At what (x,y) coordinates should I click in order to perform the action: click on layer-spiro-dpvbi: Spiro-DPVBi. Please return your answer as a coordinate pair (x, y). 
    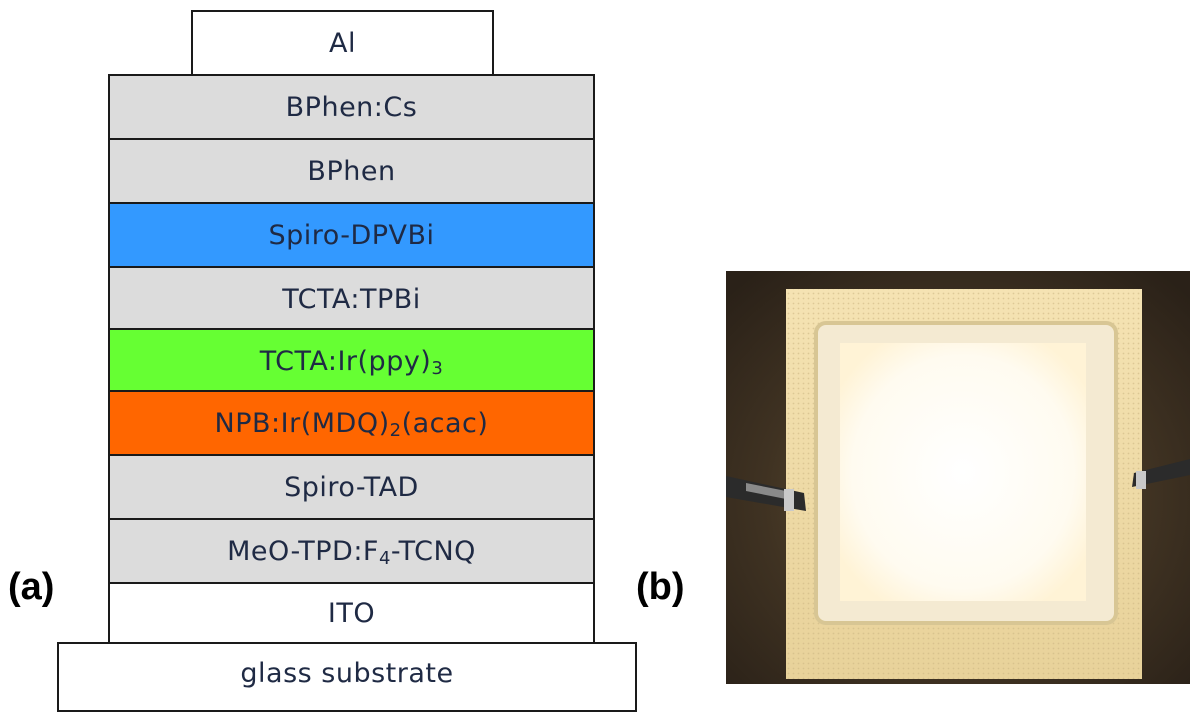
    Looking at the image, I should click on (351, 235).